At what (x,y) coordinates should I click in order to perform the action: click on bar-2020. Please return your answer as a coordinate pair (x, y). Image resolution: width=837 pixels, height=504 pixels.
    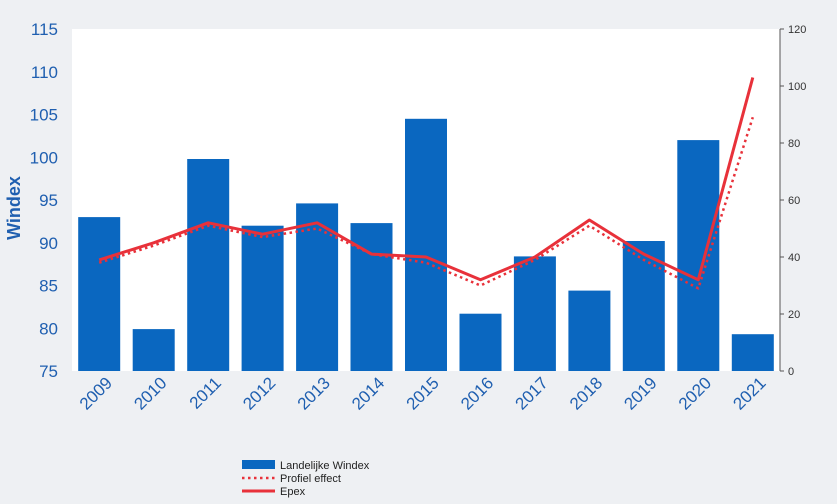
    Looking at the image, I should click on (698, 255).